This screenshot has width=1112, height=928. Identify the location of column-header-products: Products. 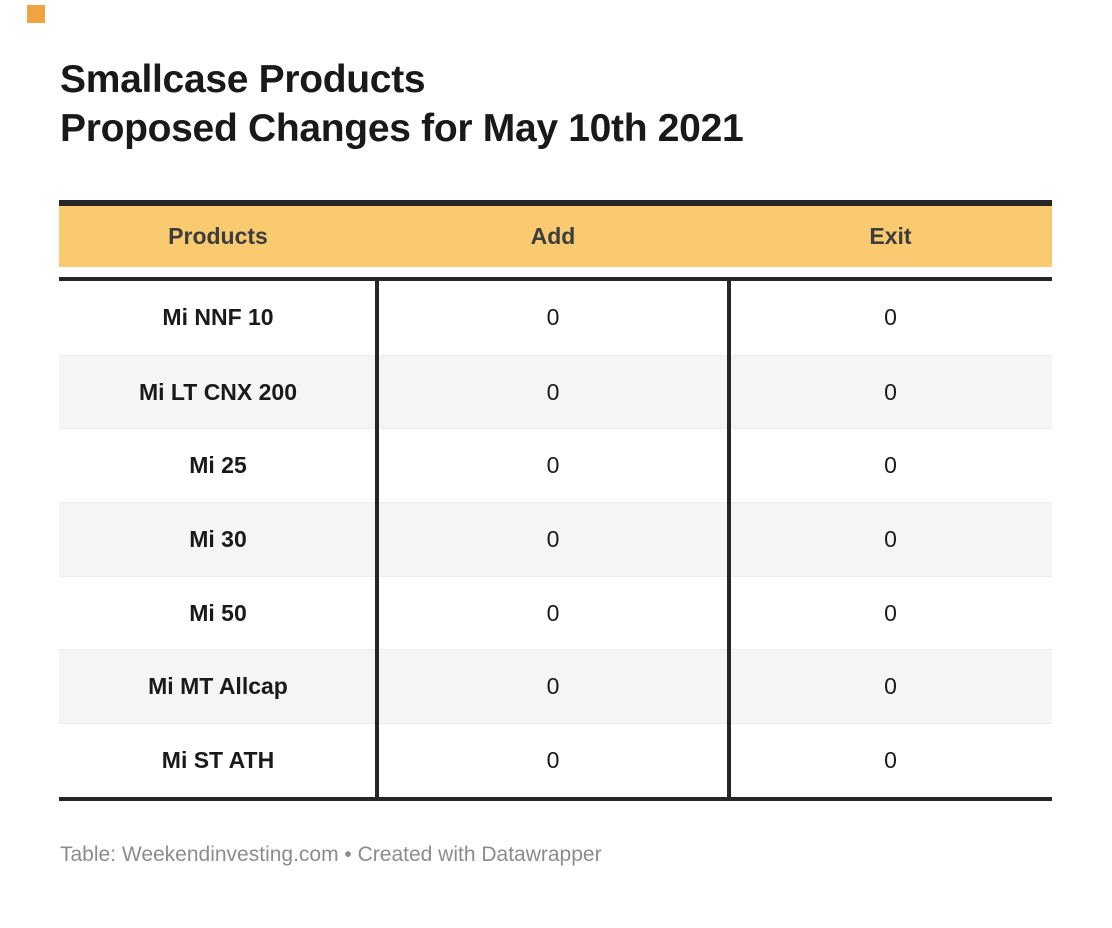
(218, 236).